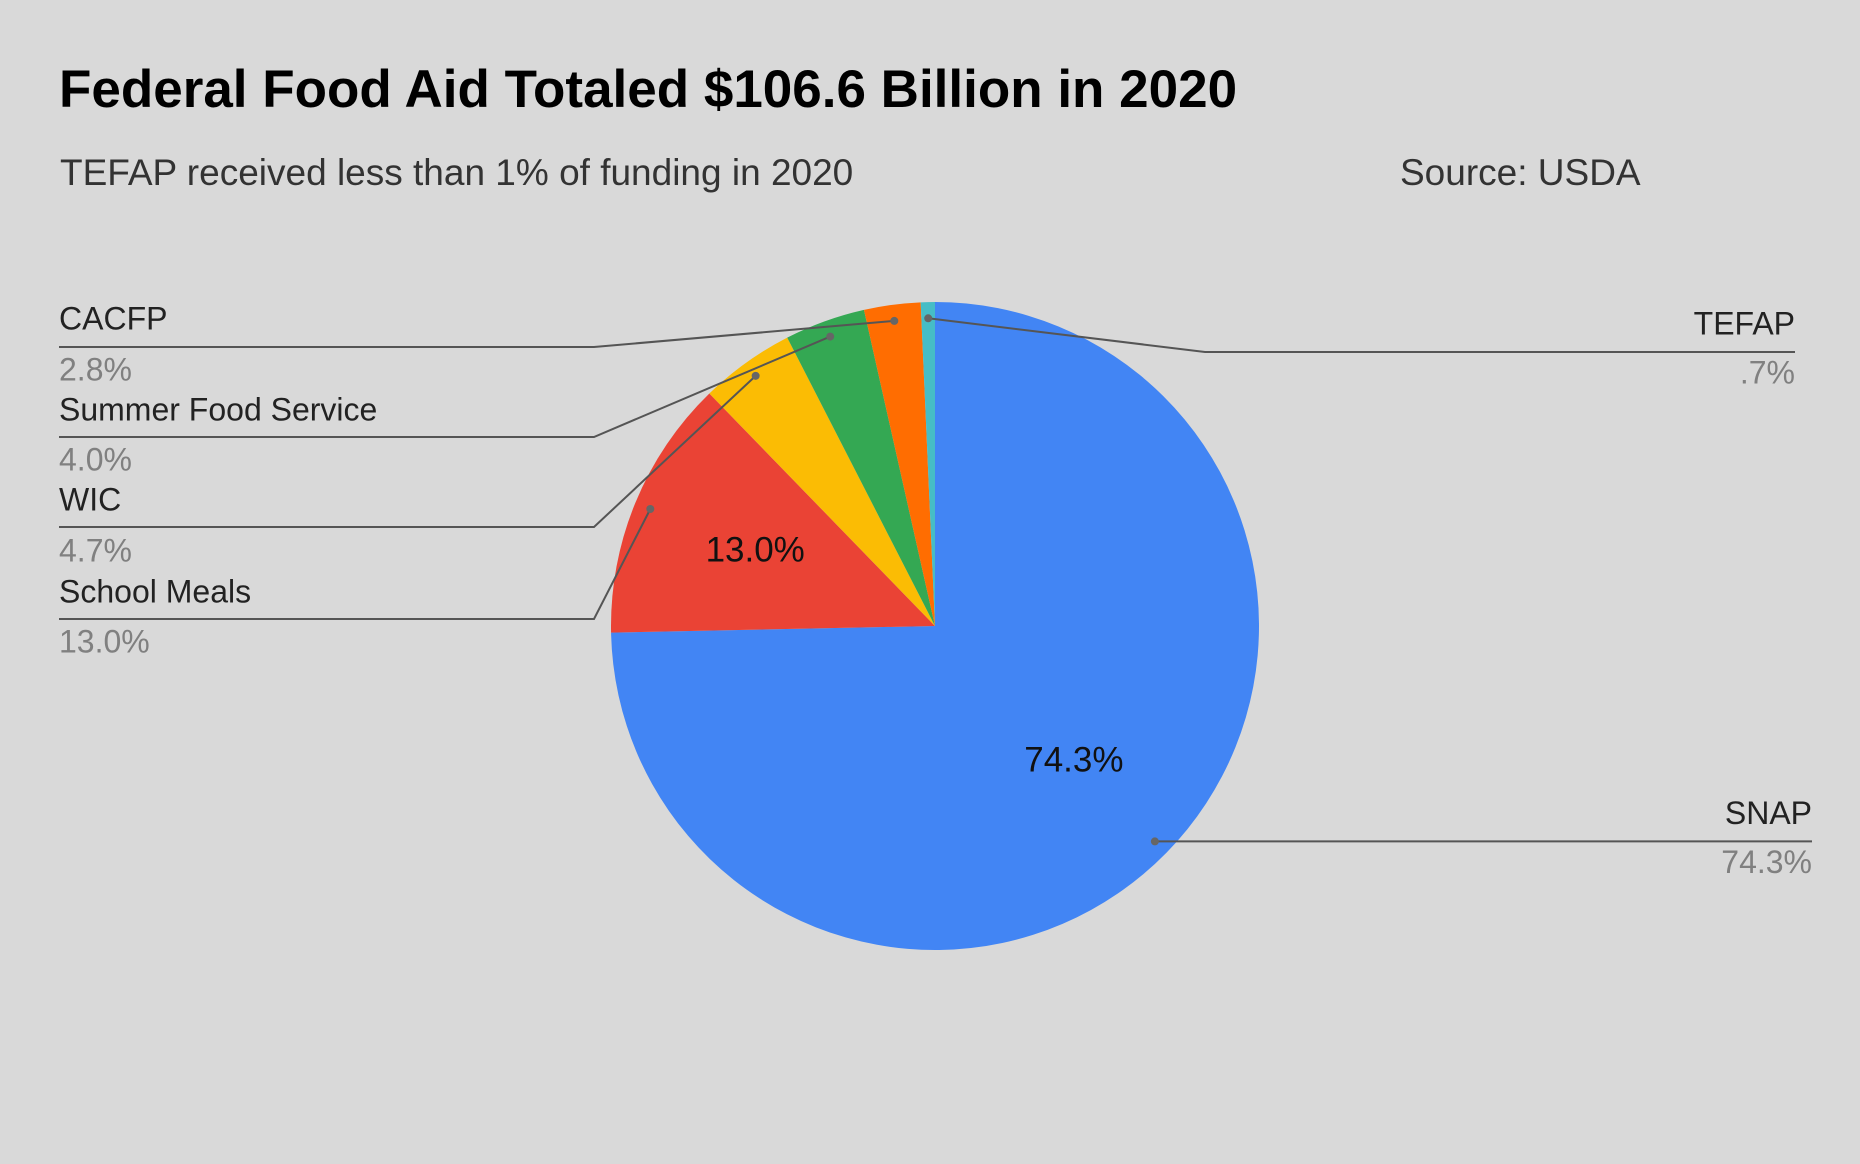 The width and height of the screenshot is (1860, 1164). What do you see at coordinates (1767, 372) in the screenshot?
I see `value-label: .7%` at bounding box center [1767, 372].